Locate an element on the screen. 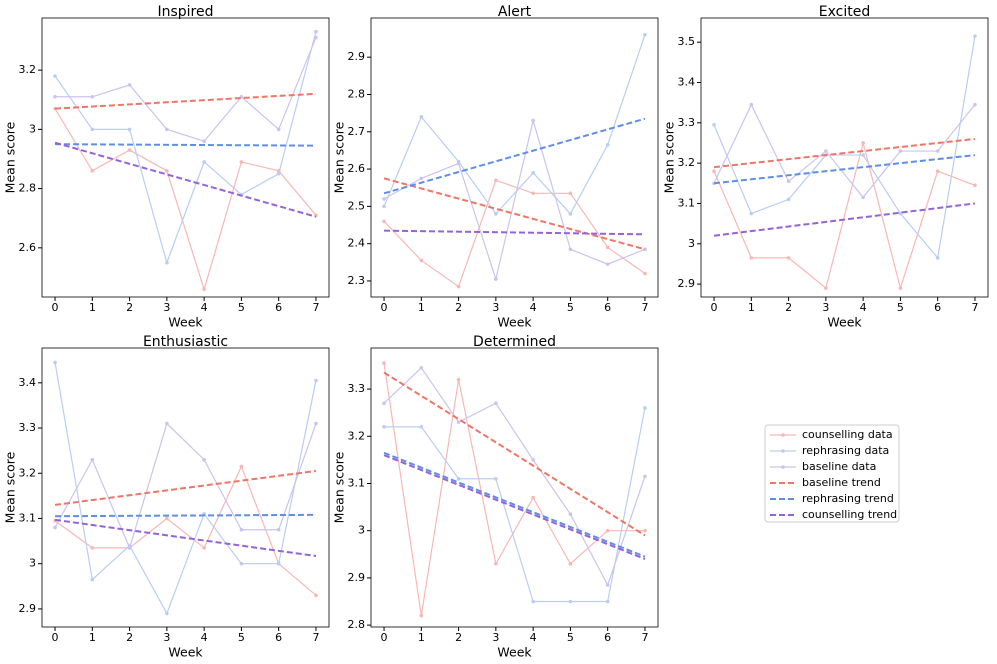 Image resolution: width=997 pixels, height=664 pixels. legend-box is located at coordinates (832, 473).